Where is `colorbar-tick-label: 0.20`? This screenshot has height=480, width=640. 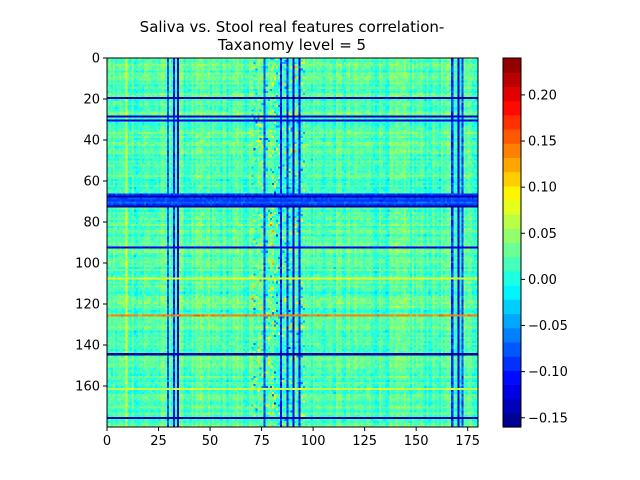
colorbar-tick-label: 0.20 is located at coordinates (542, 95).